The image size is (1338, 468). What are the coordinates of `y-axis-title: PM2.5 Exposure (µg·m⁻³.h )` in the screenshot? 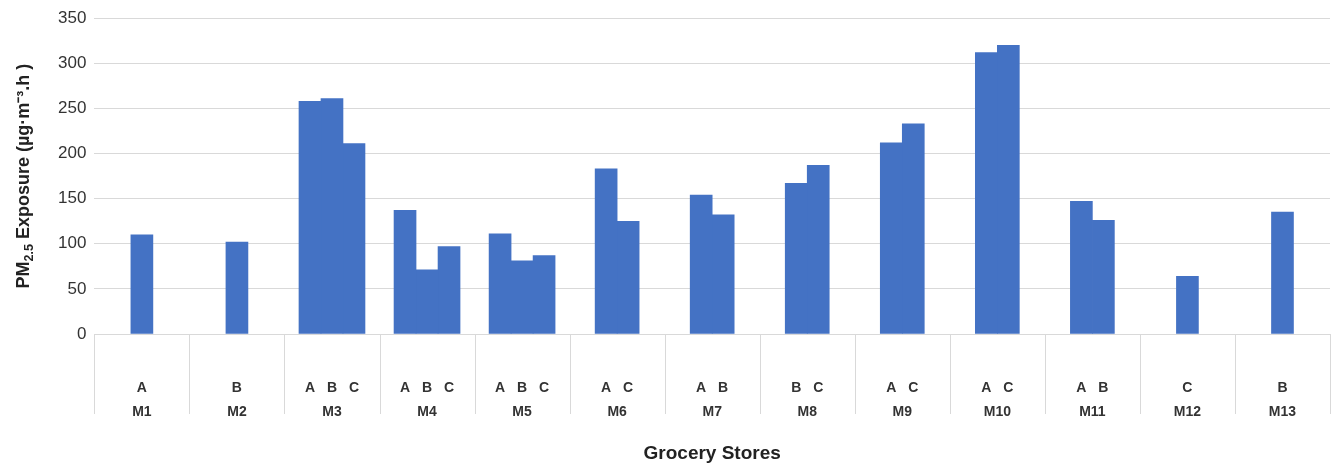 It's located at (24, 176).